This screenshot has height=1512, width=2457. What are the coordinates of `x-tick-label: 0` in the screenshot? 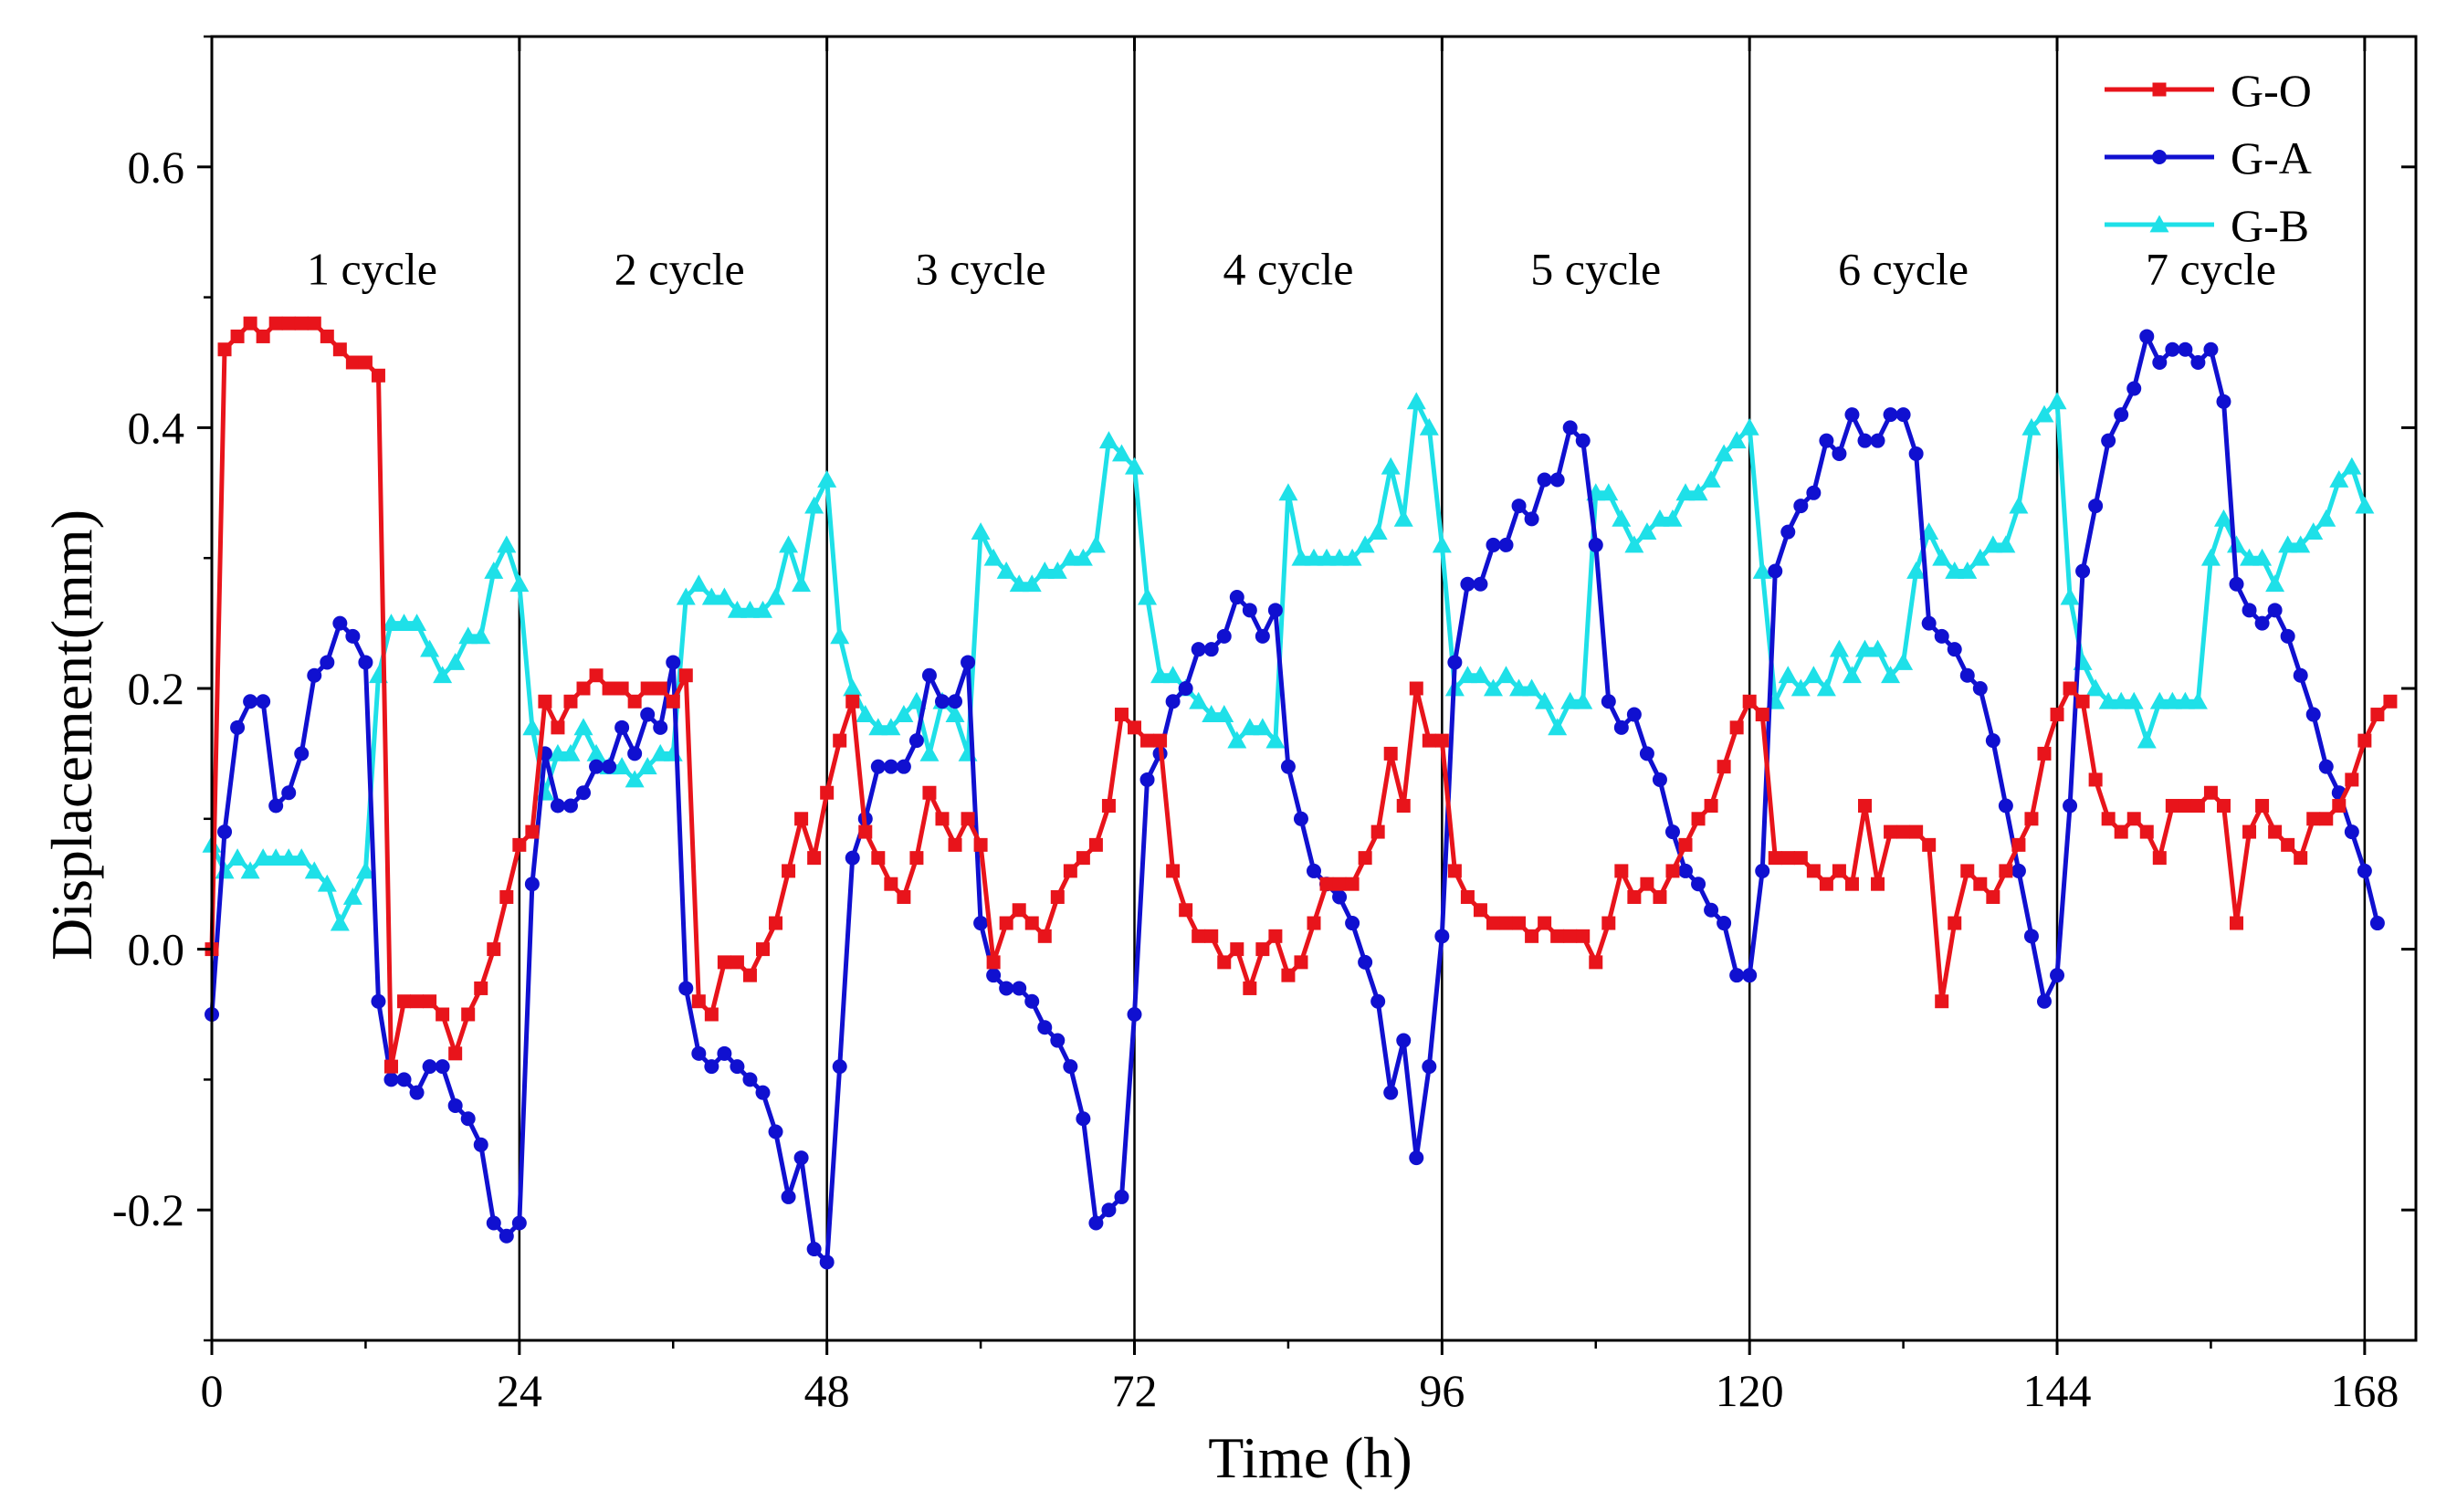 It's located at (213, 1390).